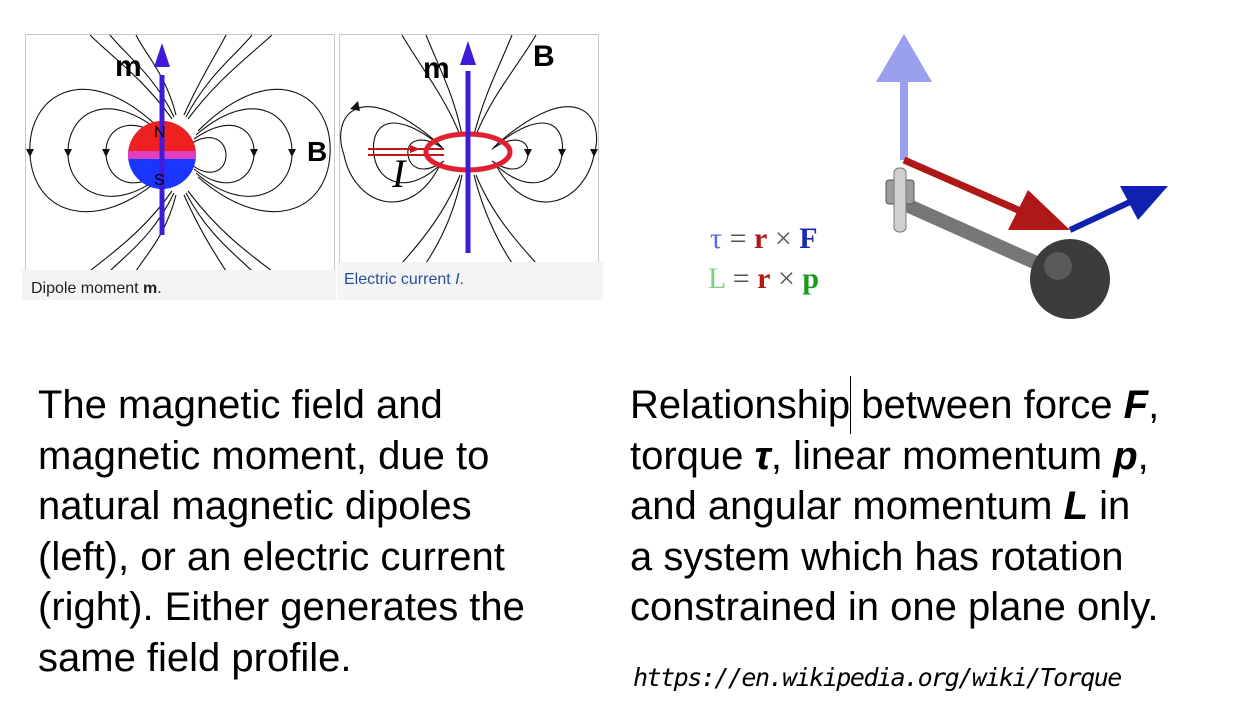 This screenshot has height=706, width=1240. Describe the element at coordinates (1076, 506) in the screenshot. I see `angular-momentum-symbol: L` at that location.